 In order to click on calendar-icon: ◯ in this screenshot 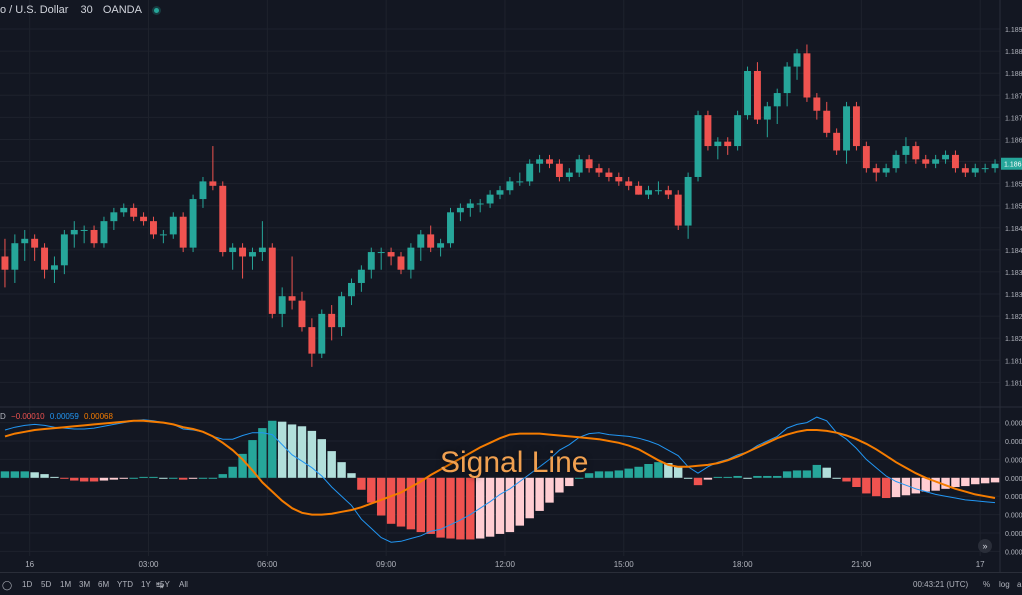, I will do `click(7, 585)`.